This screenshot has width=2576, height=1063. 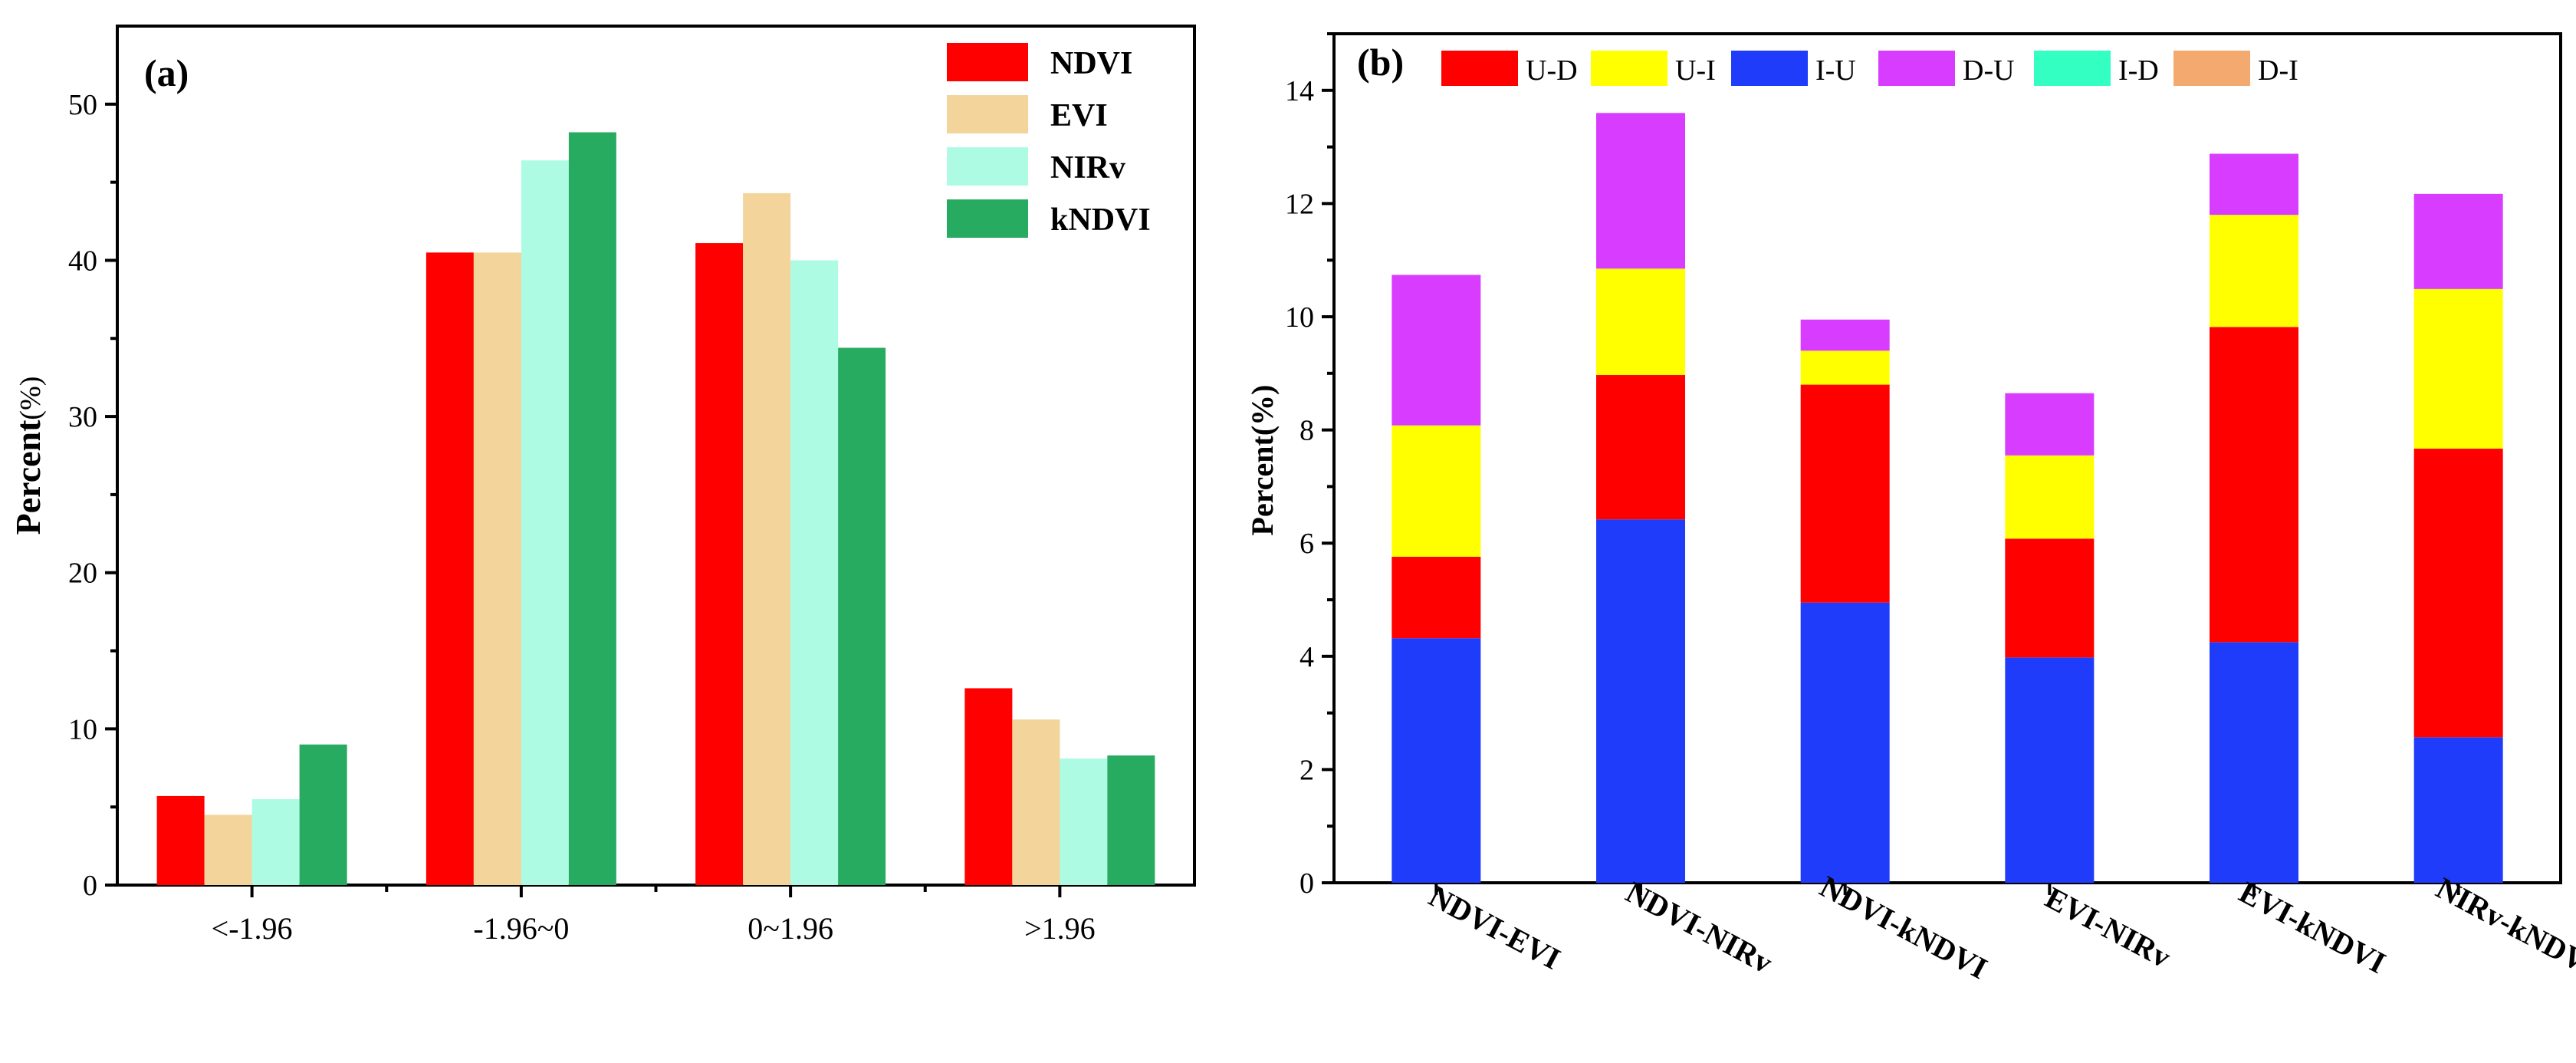 I want to click on y-axis-title-a: Percent(%), so click(x=28, y=456).